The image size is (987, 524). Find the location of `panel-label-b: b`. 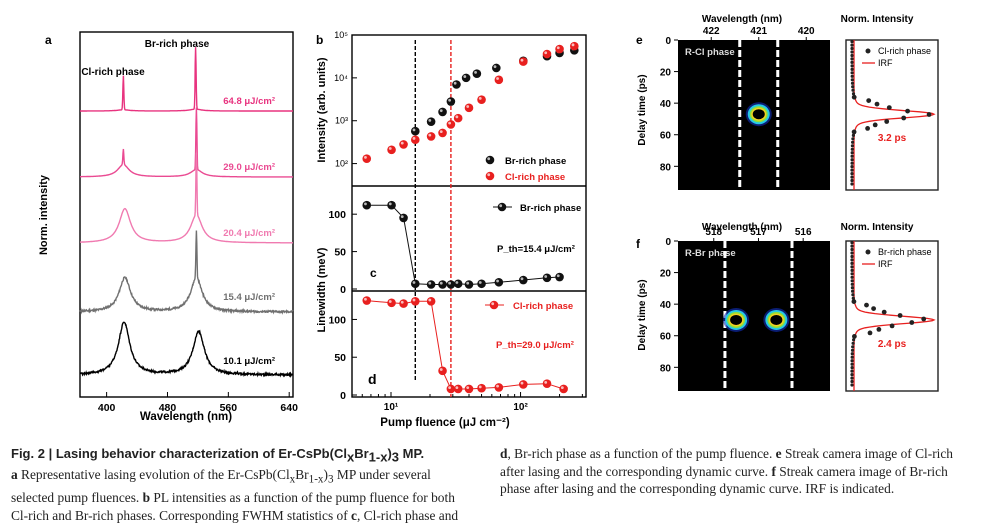

panel-label-b: b is located at coordinates (319, 40).